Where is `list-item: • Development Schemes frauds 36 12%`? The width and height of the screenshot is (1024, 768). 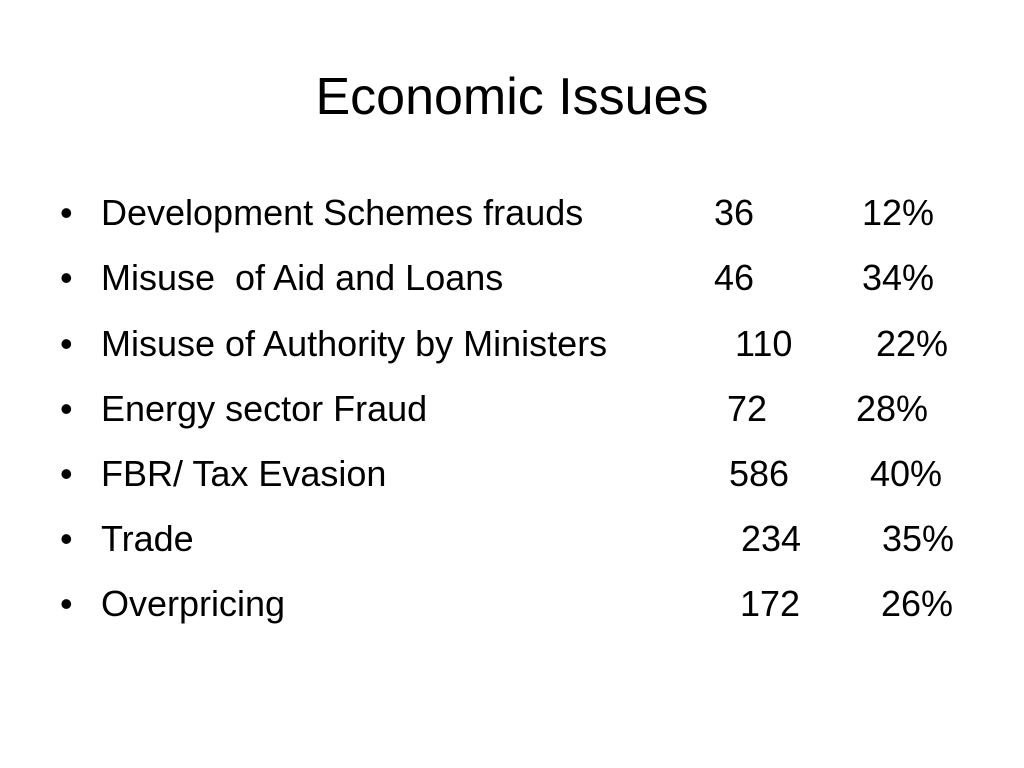 list-item: • Development Schemes frauds 36 12% is located at coordinates (512, 213).